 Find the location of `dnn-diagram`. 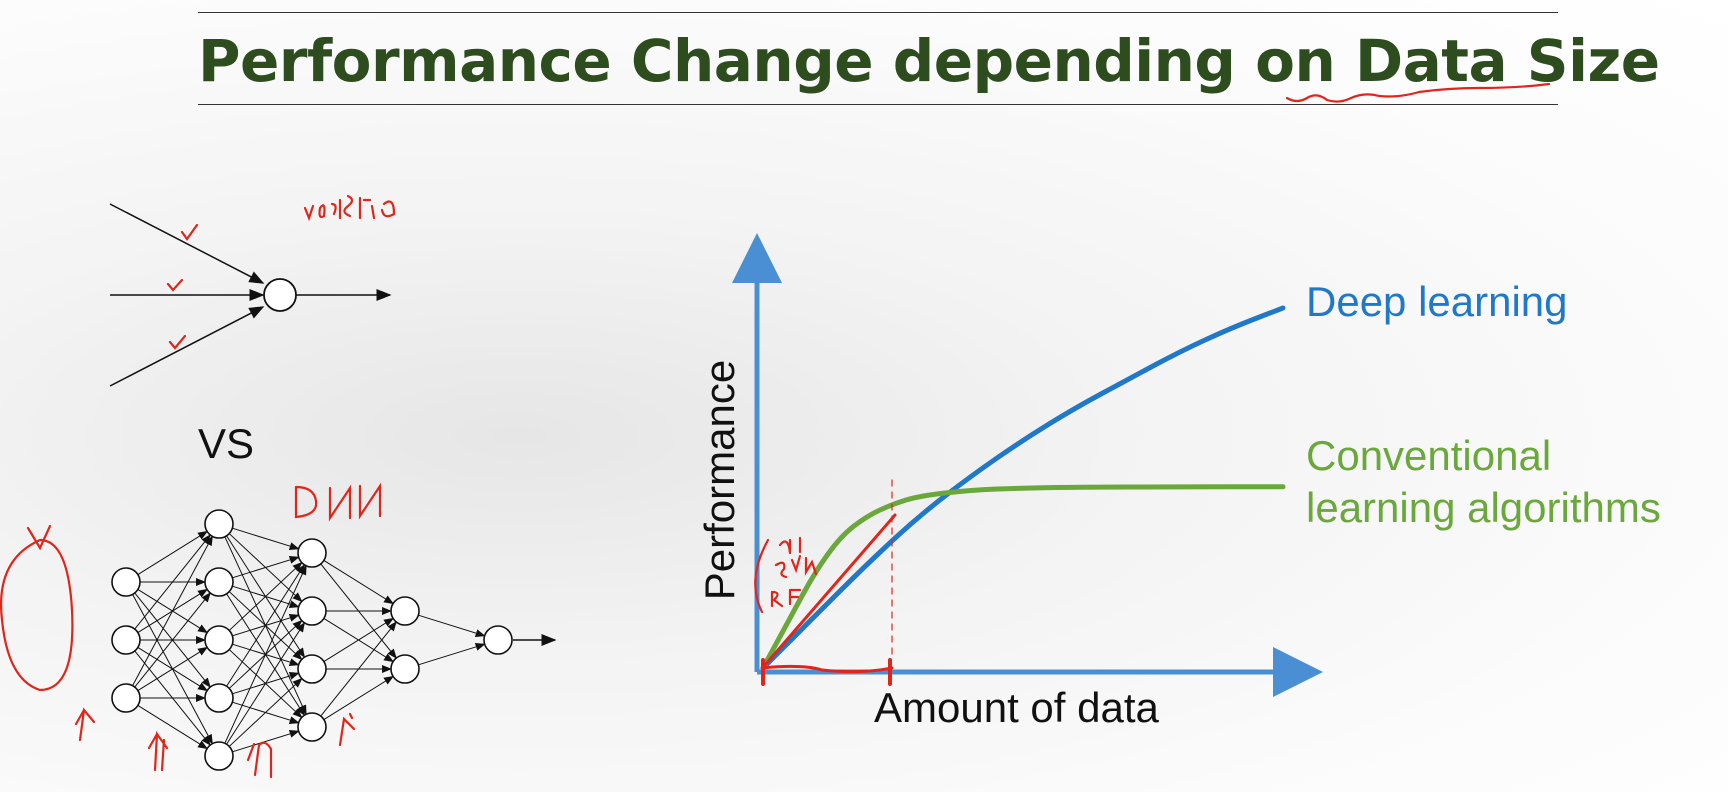

dnn-diagram is located at coordinates (312, 640).